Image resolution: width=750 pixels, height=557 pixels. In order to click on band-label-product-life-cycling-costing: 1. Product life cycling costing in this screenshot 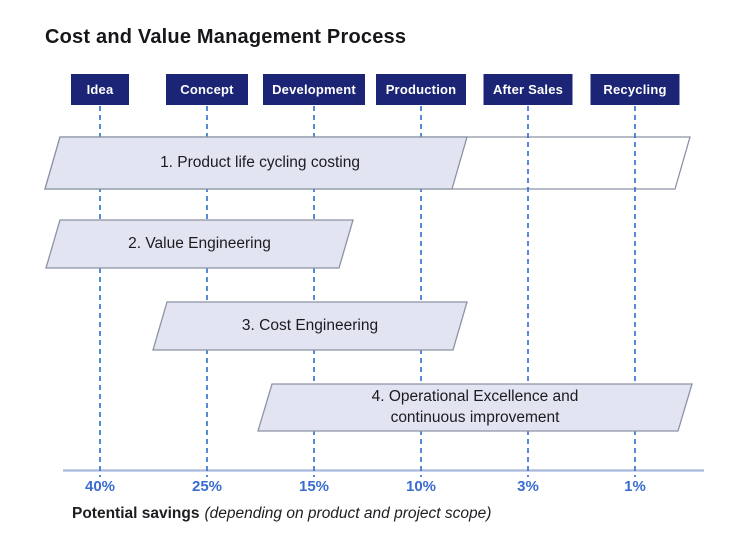, I will do `click(260, 162)`.